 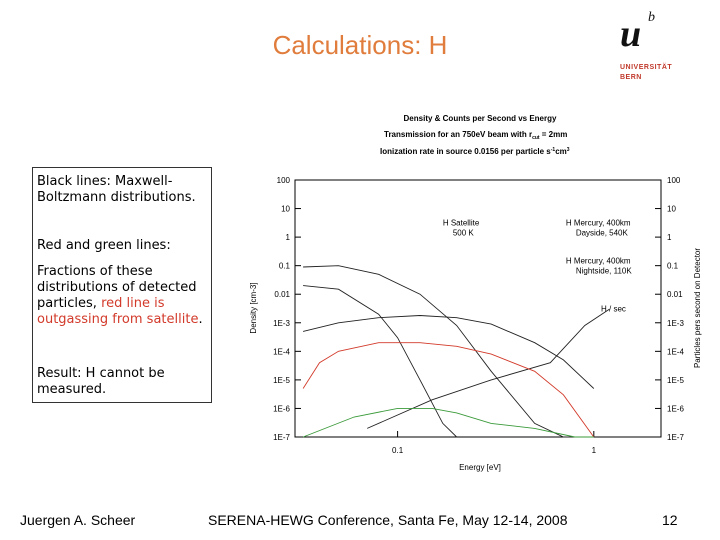 I want to click on university-logo: u b UNIVERSITÄT BERN, so click(x=652, y=44).